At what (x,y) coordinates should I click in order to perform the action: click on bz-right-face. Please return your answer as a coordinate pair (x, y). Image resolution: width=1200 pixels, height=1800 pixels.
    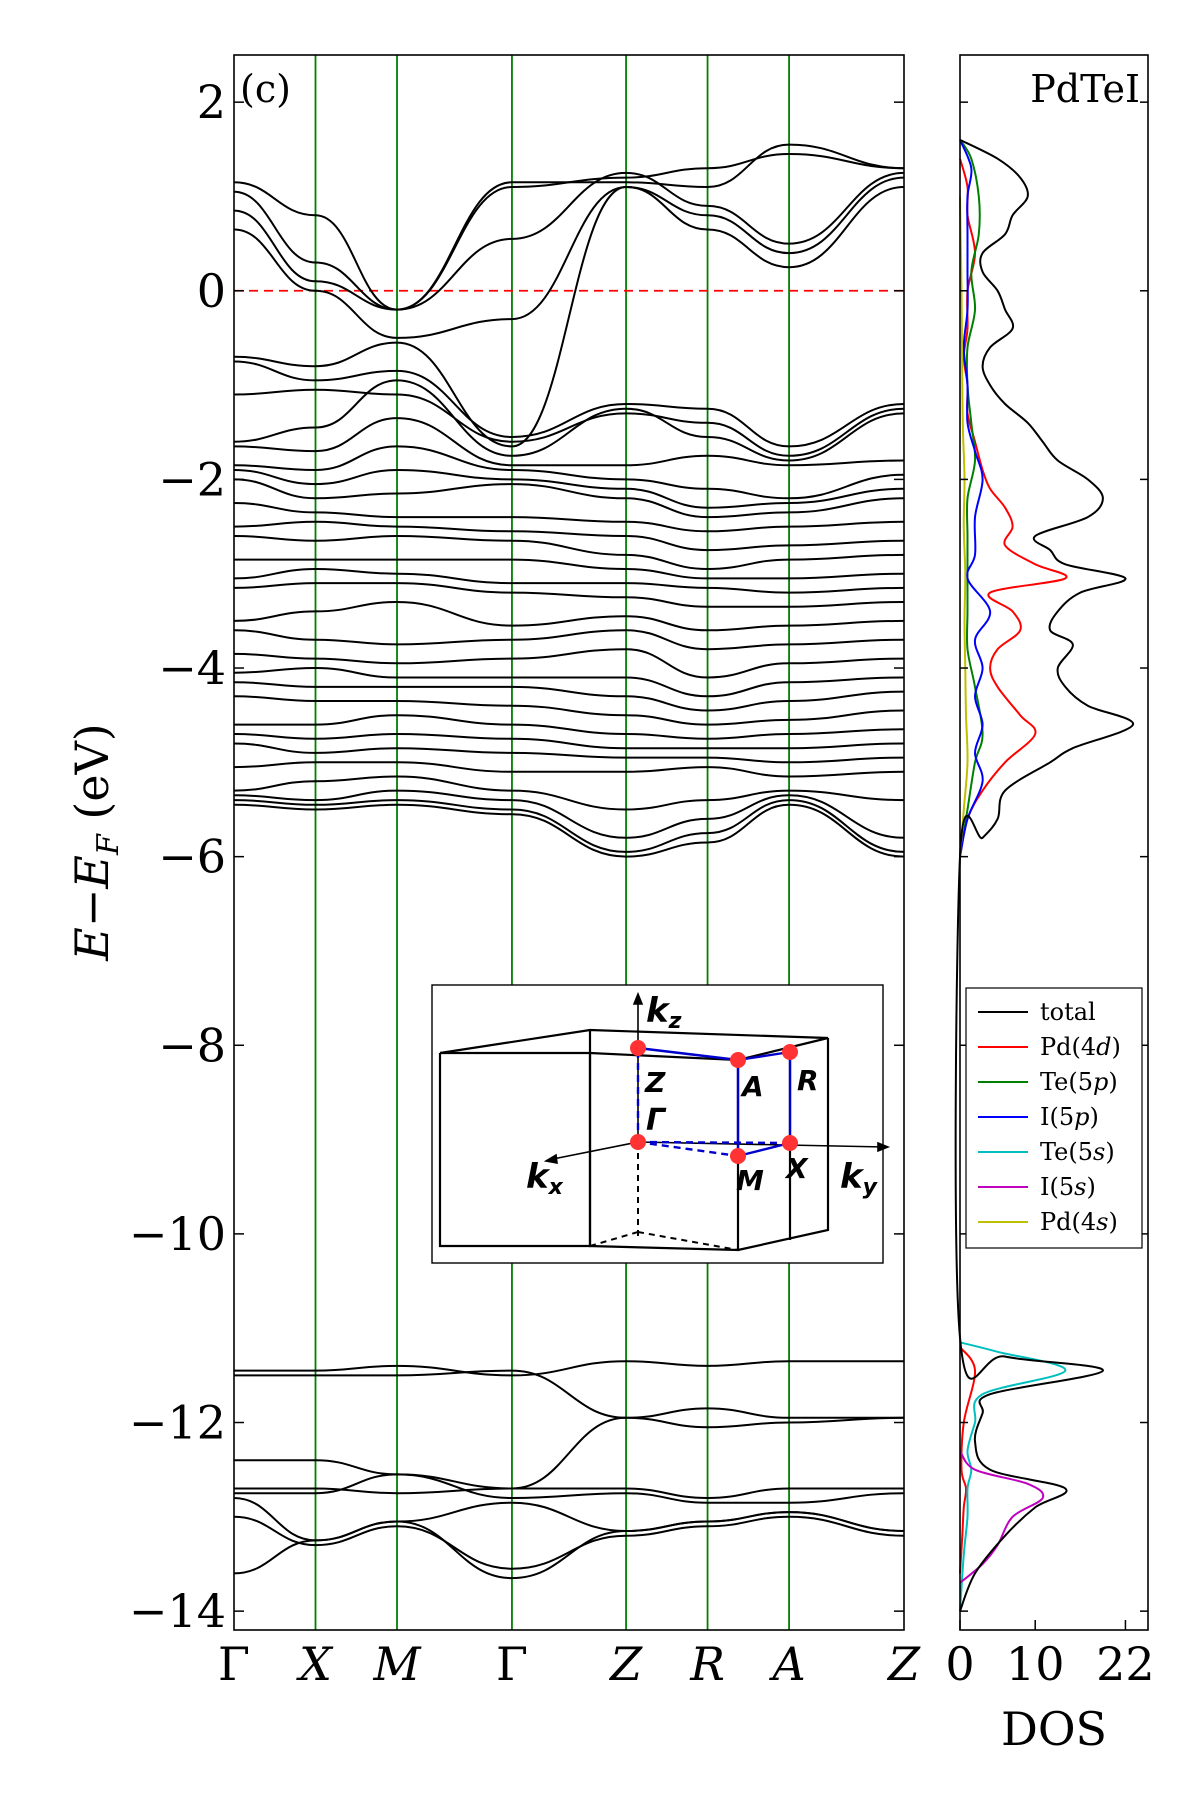
    Looking at the image, I should click on (783, 1145).